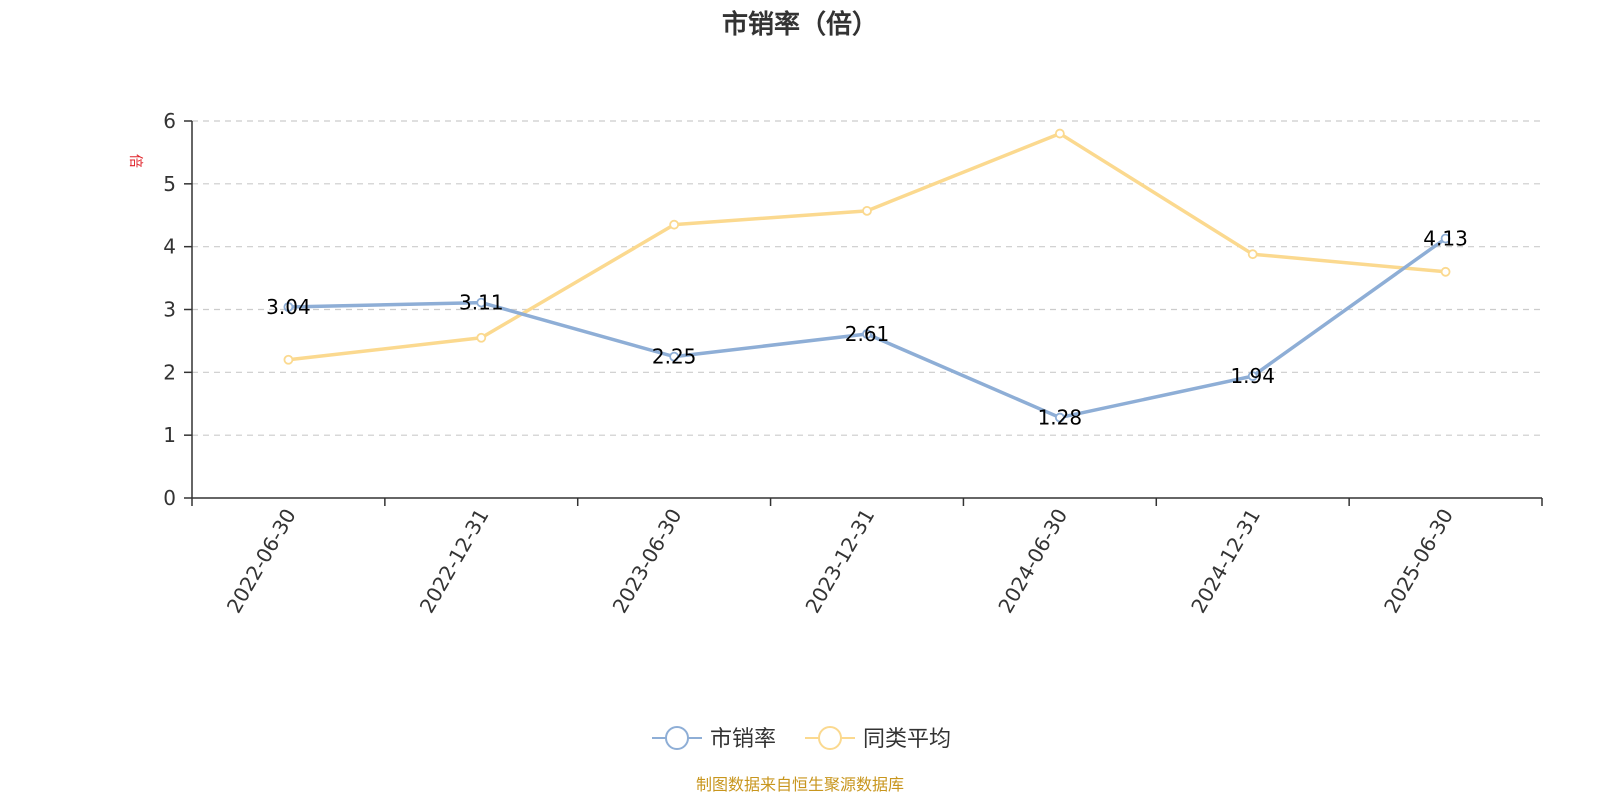 The width and height of the screenshot is (1600, 800). I want to click on legend-item: 市销率, so click(714, 739).